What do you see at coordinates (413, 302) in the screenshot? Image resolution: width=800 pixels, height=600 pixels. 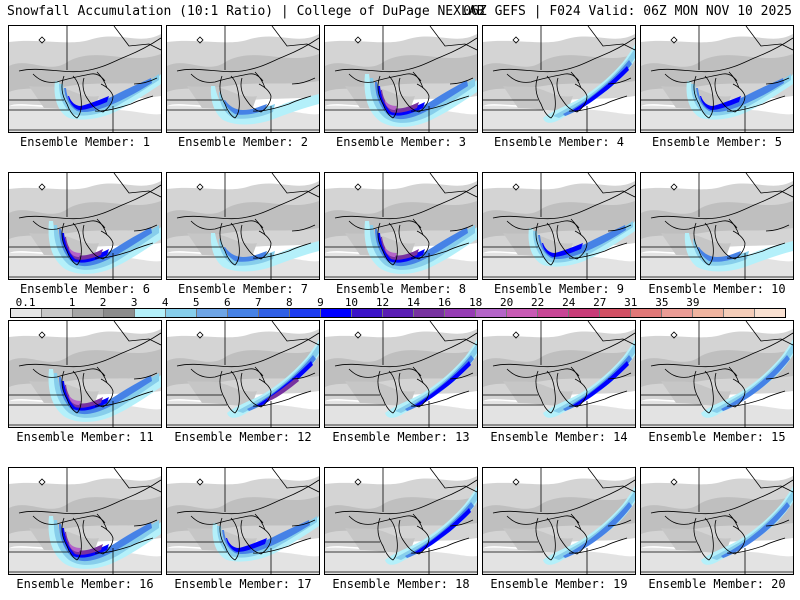 I see `colorbar-tick-label: 14` at bounding box center [413, 302].